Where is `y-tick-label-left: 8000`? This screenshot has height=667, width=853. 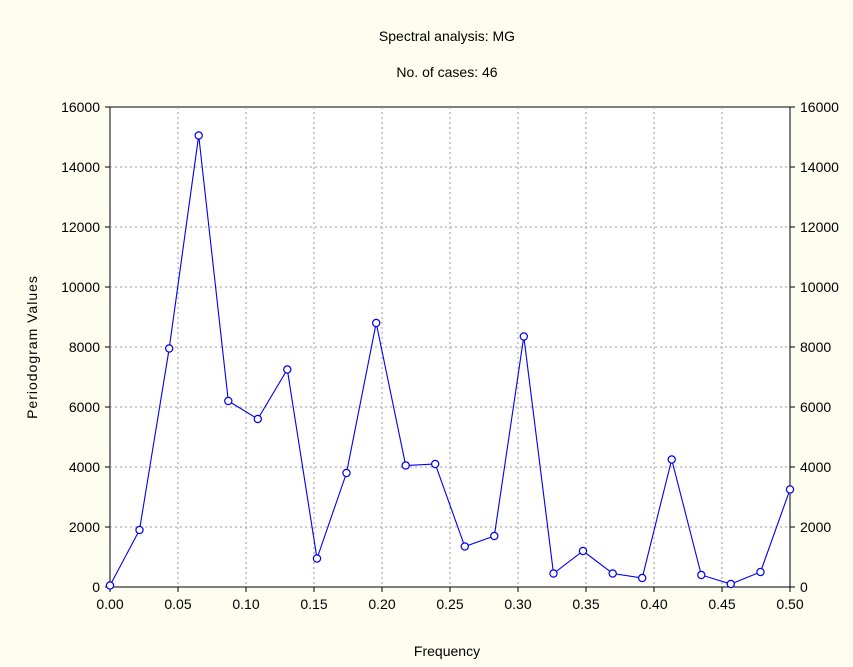 y-tick-label-left: 8000 is located at coordinates (84, 347).